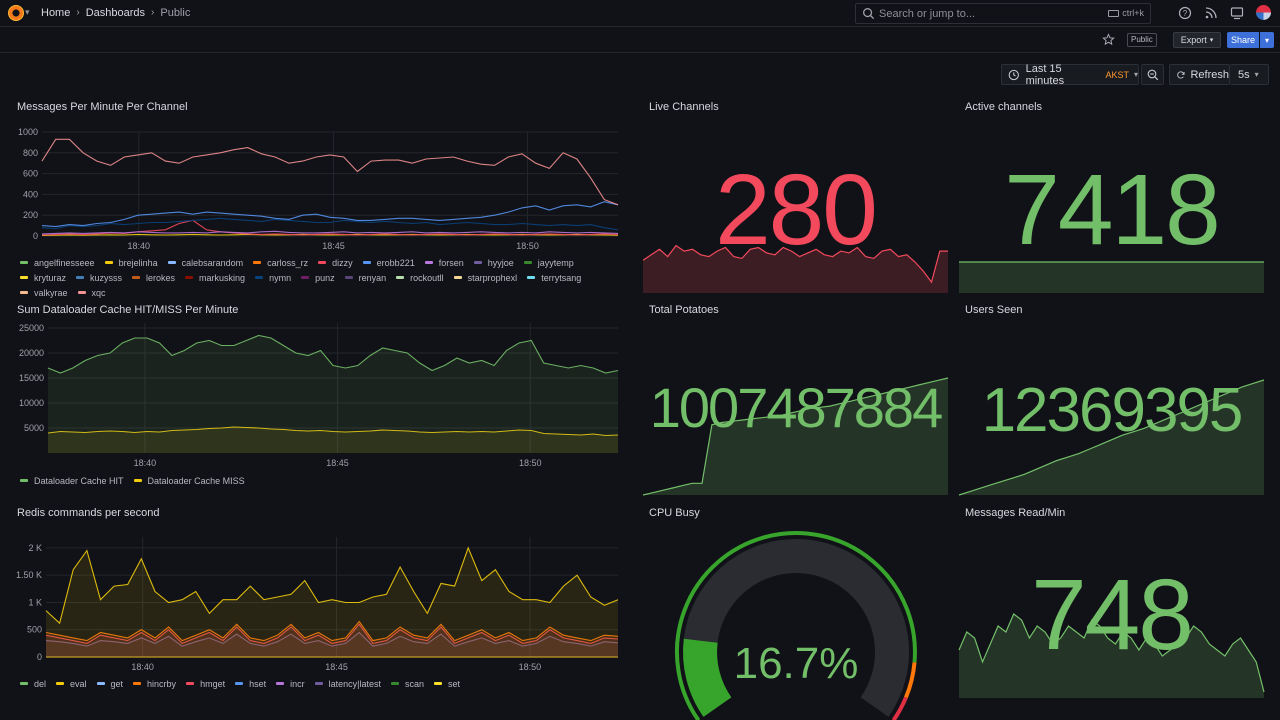  Describe the element at coordinates (365, 277) in the screenshot. I see `legend-item: renyan` at that location.